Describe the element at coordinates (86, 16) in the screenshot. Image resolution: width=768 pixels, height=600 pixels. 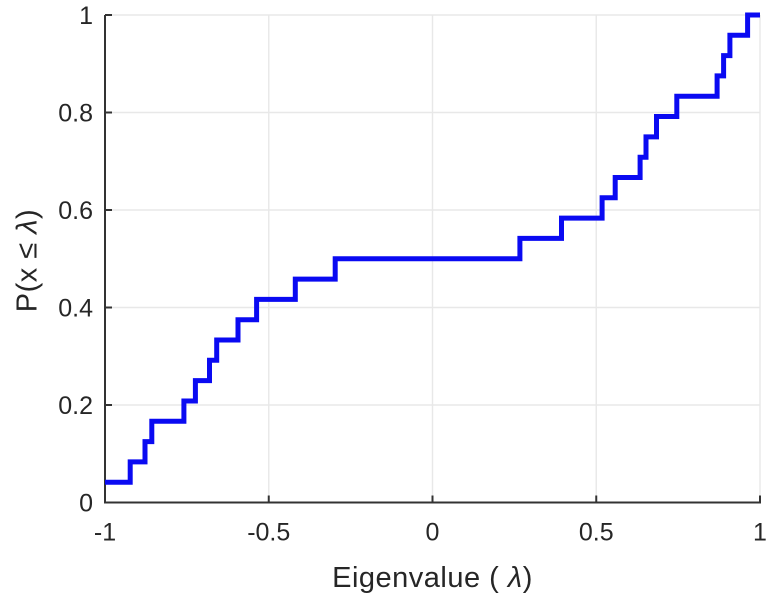
I see `y-tick-label: 1` at that location.